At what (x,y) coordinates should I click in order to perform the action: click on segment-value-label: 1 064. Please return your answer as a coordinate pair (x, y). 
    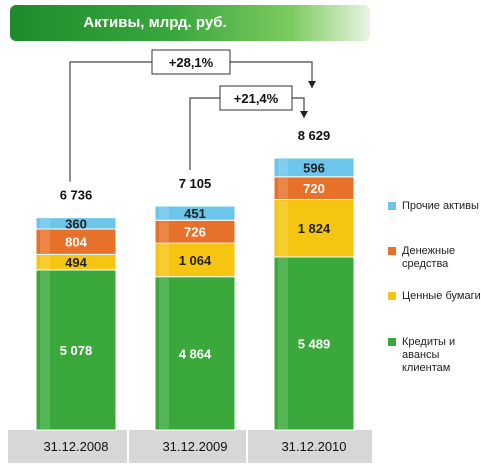
    Looking at the image, I should click on (195, 260).